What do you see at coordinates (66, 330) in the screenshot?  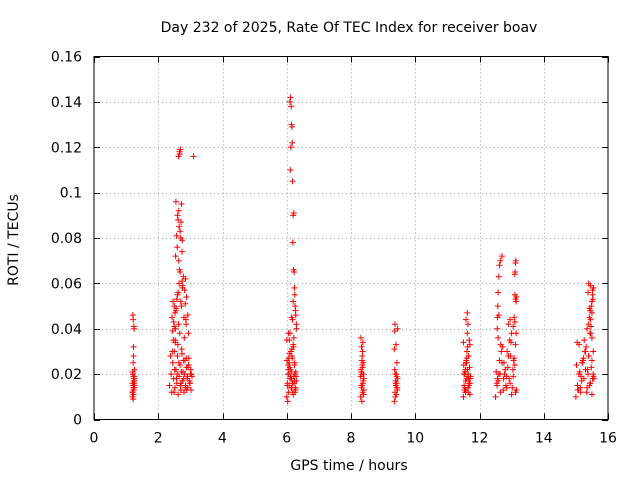 I see `y-tick-label: 0.04` at bounding box center [66, 330].